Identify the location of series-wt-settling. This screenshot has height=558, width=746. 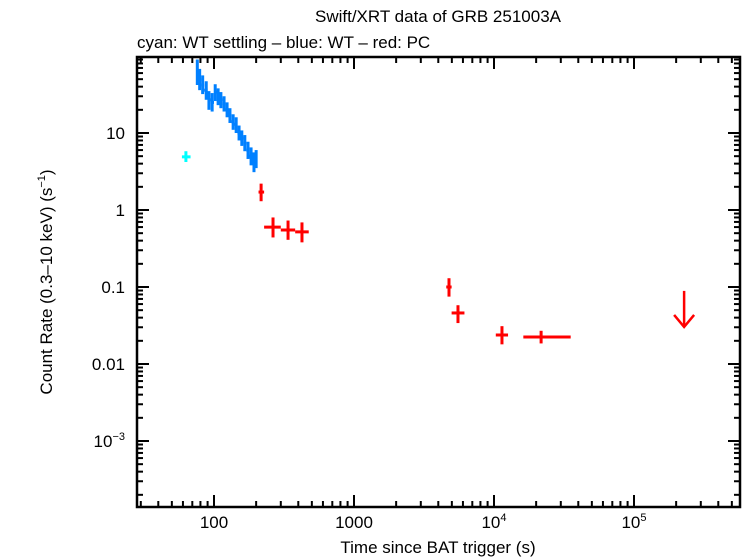
(186, 157).